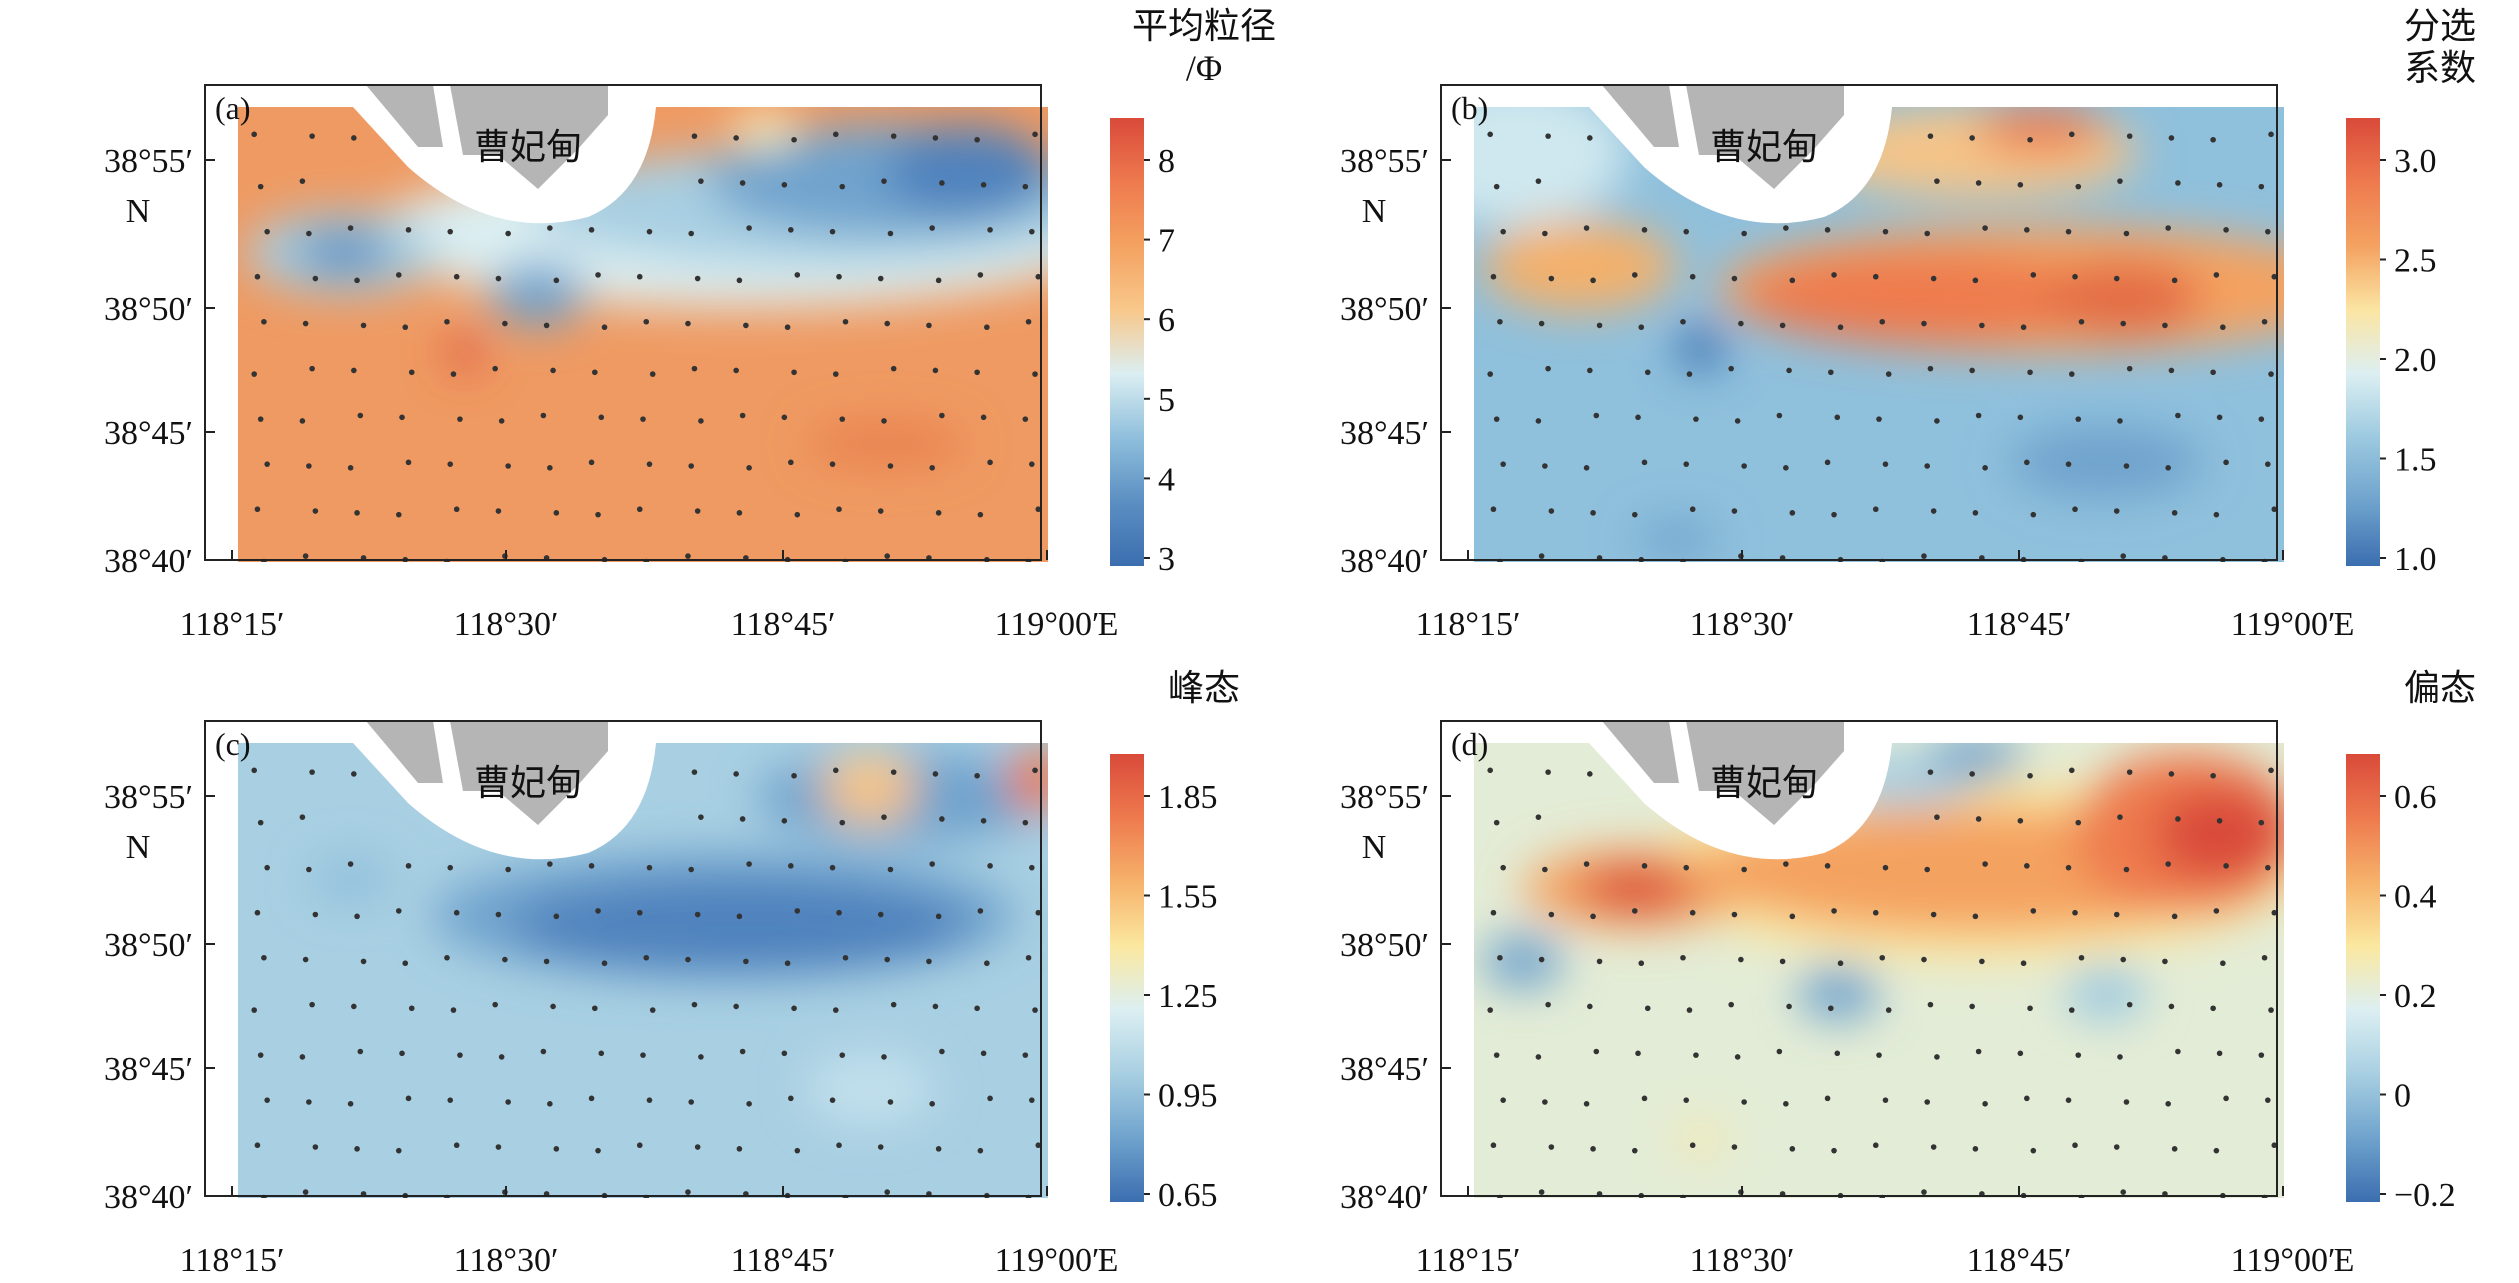  What do you see at coordinates (2415, 797) in the screenshot?
I see `colorbar-tick-label: 0.6` at bounding box center [2415, 797].